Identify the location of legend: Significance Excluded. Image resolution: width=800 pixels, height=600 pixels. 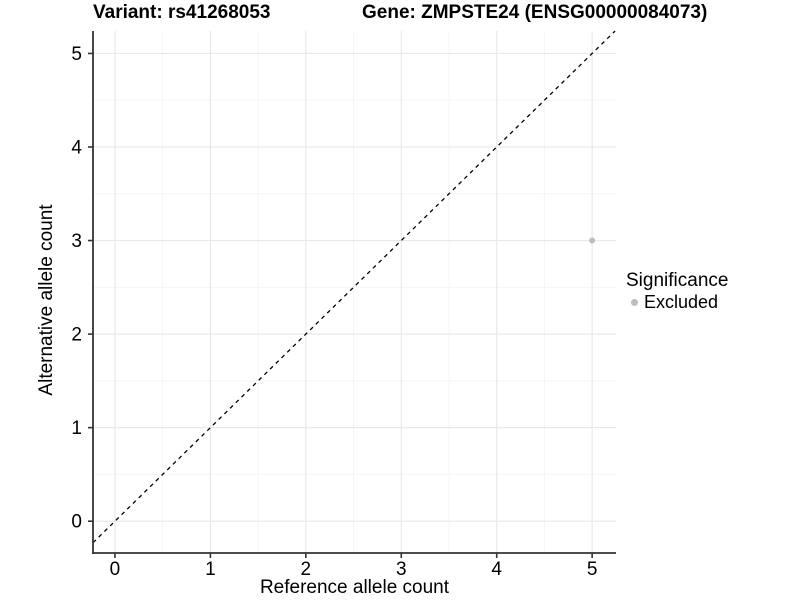
(677, 291).